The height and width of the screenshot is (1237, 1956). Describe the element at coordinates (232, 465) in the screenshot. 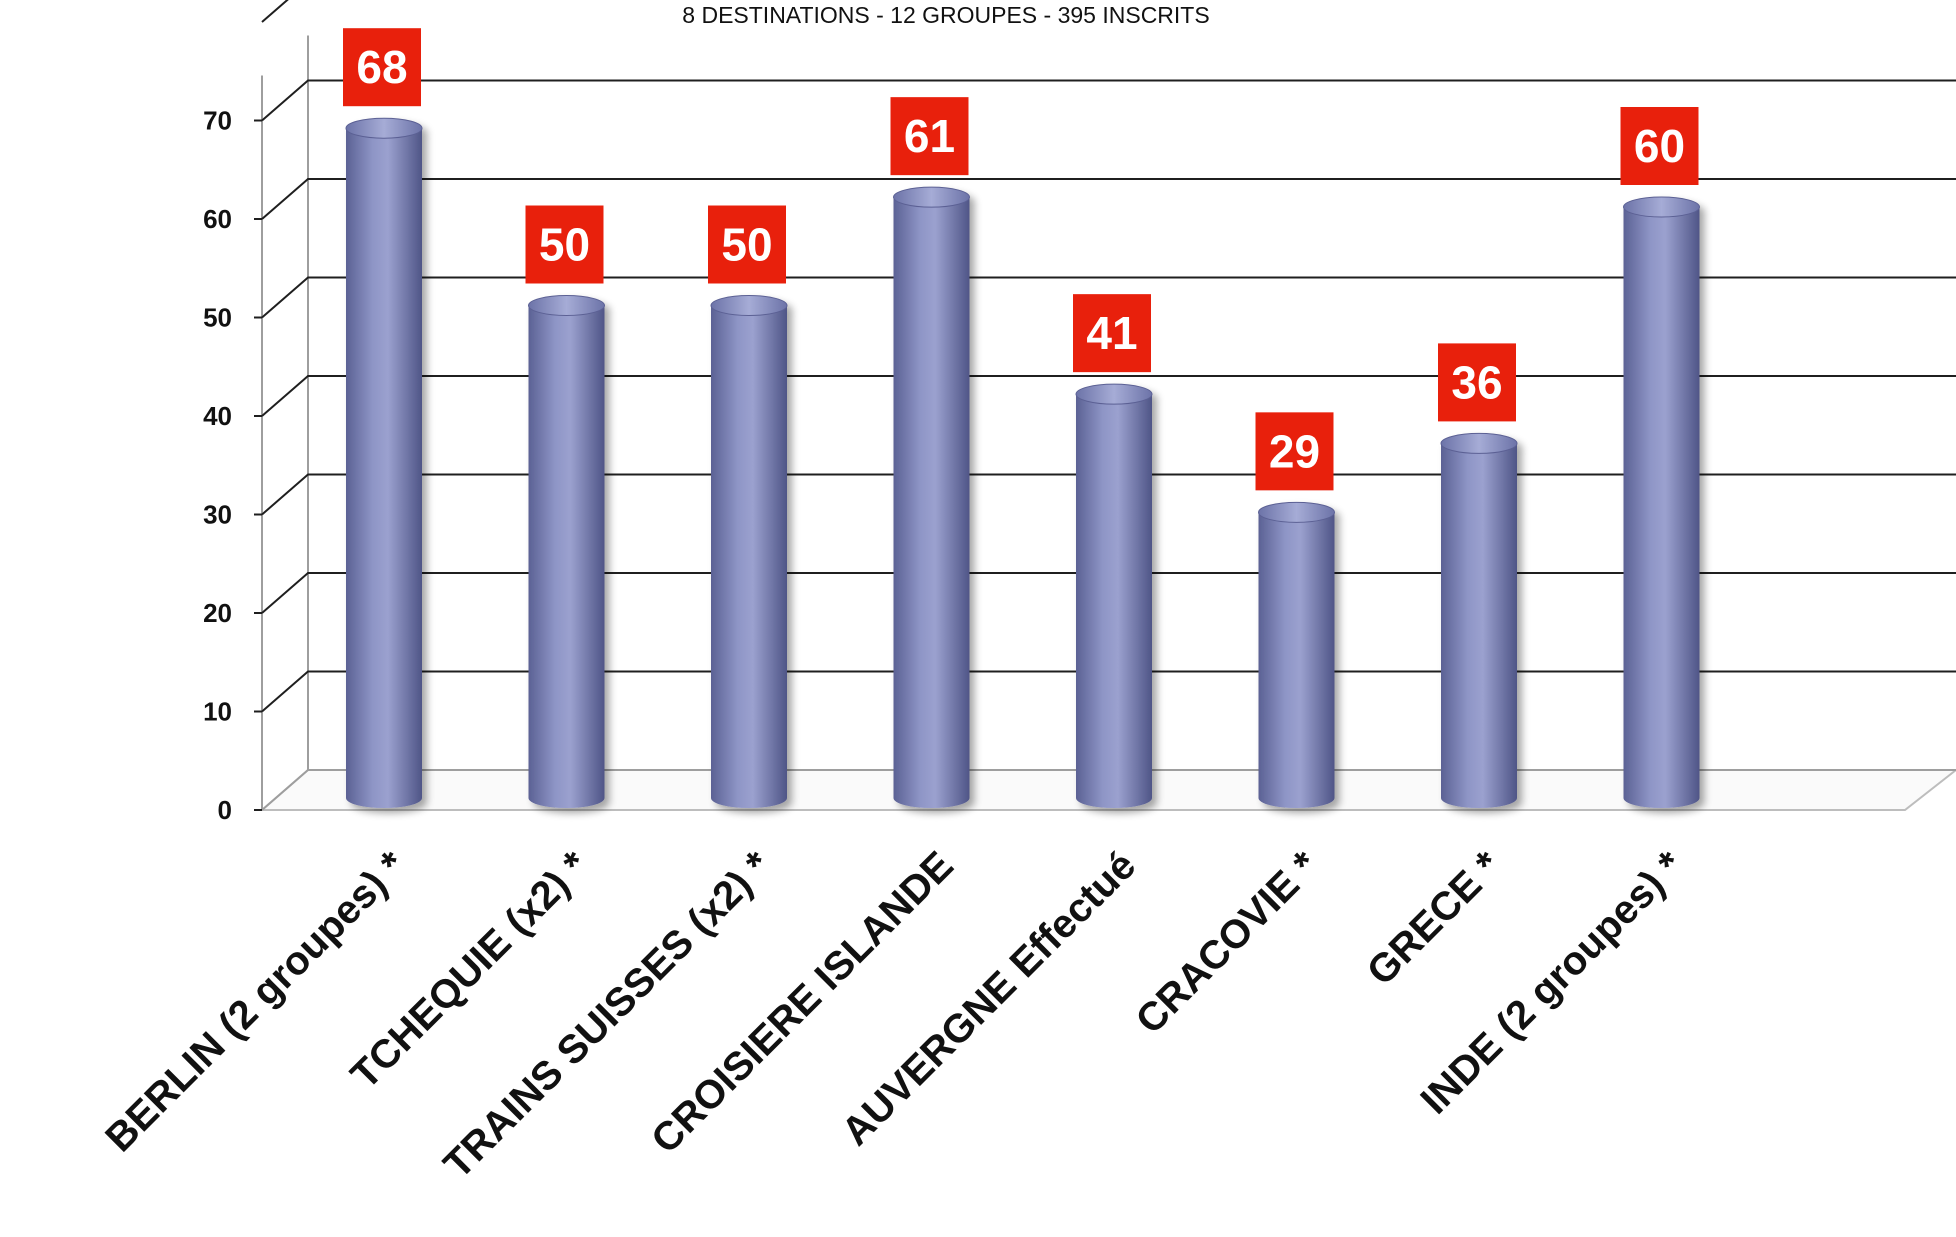

I see `y-axis-layer: 0 10 20 30 40 50 60 70` at that location.